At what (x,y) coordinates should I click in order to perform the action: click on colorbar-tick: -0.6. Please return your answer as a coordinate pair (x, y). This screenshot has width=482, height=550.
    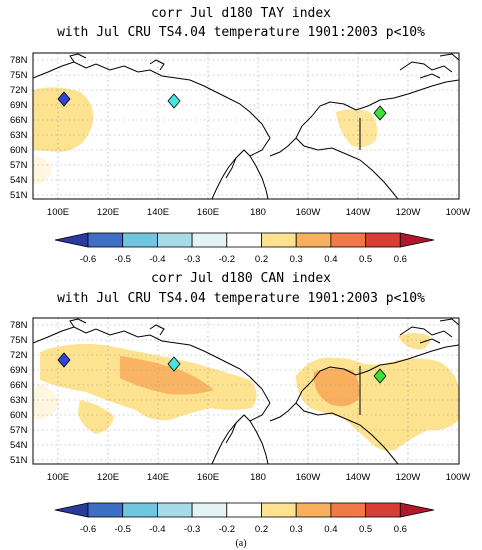
    Looking at the image, I should click on (88, 259).